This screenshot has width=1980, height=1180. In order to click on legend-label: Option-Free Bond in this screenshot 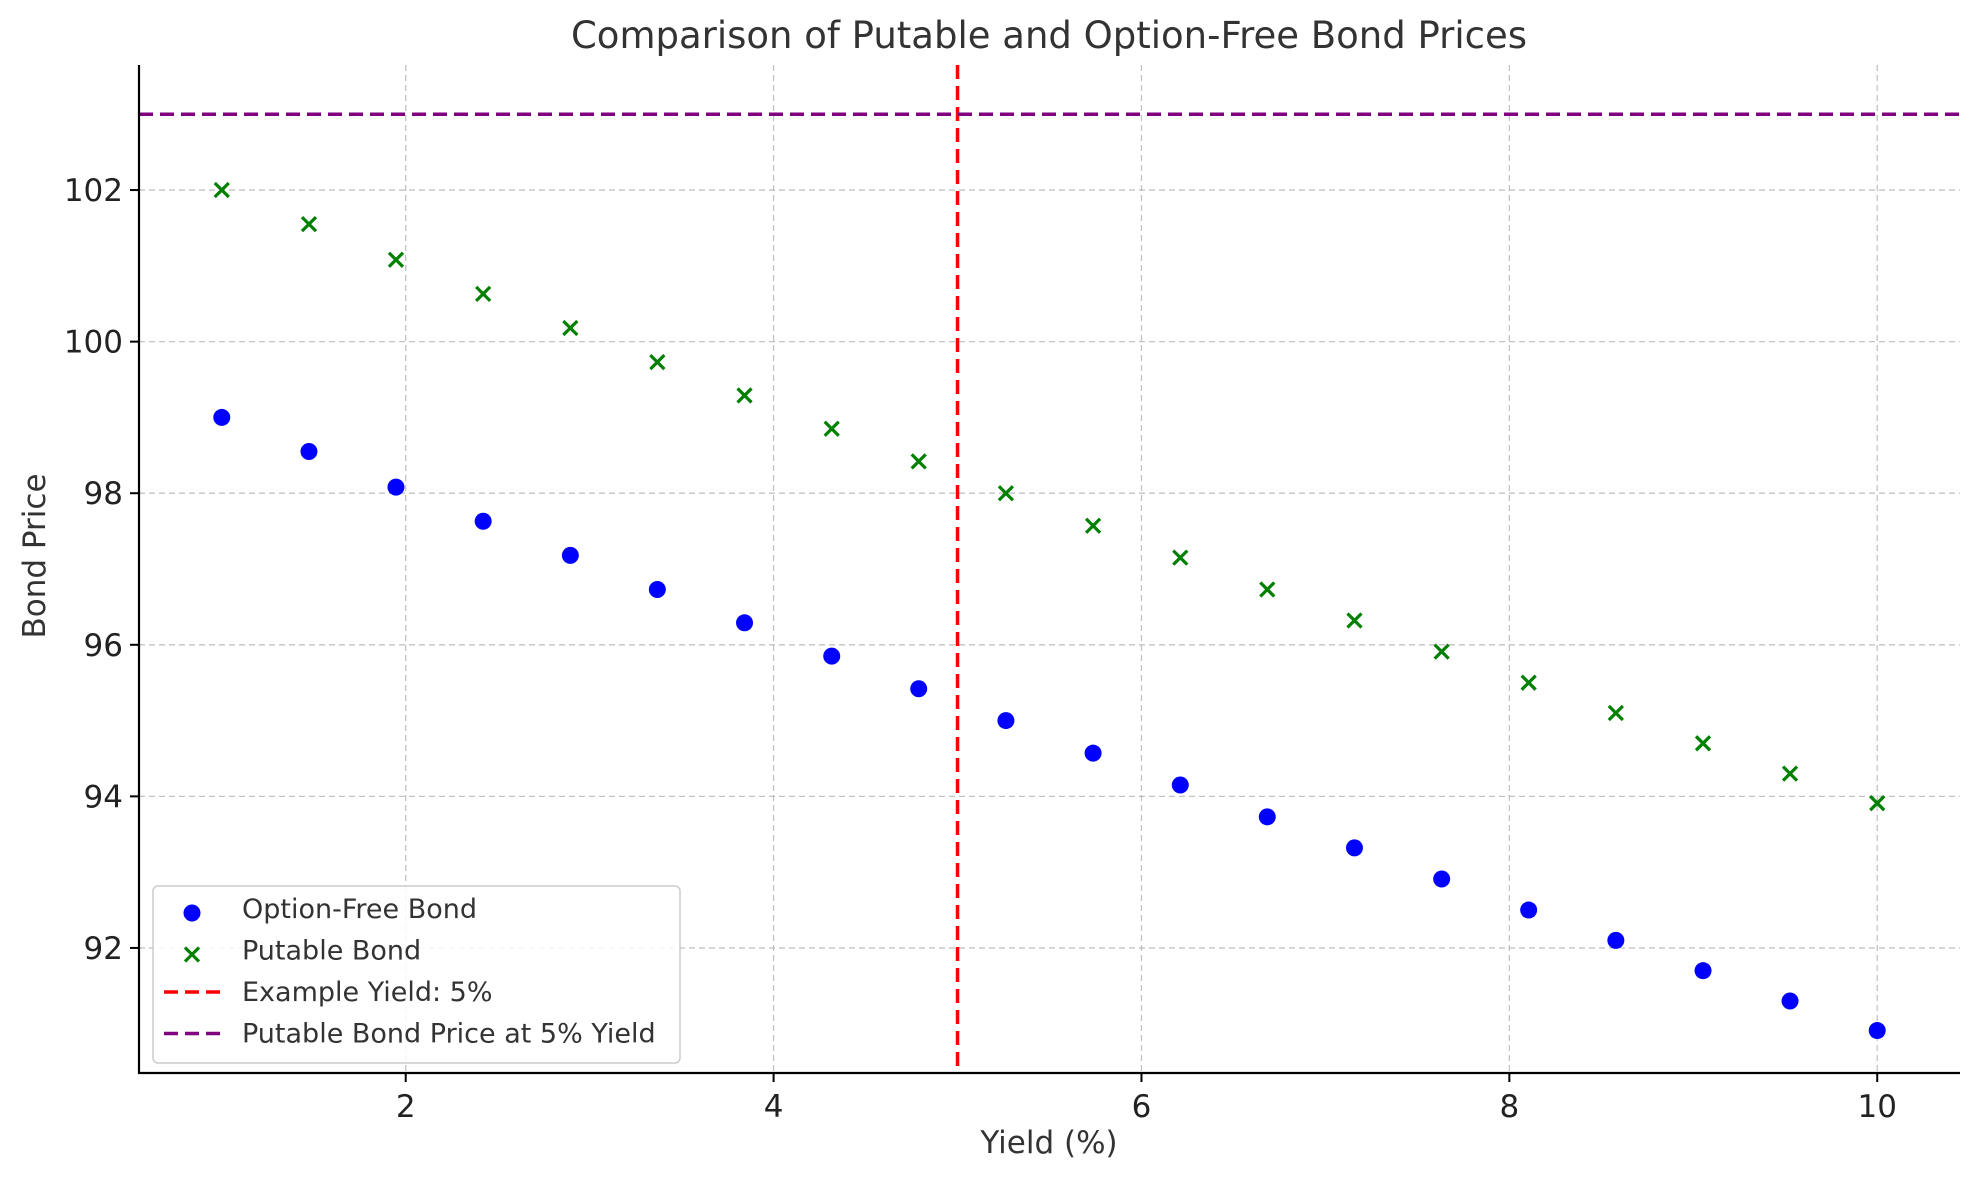, I will do `click(359, 909)`.